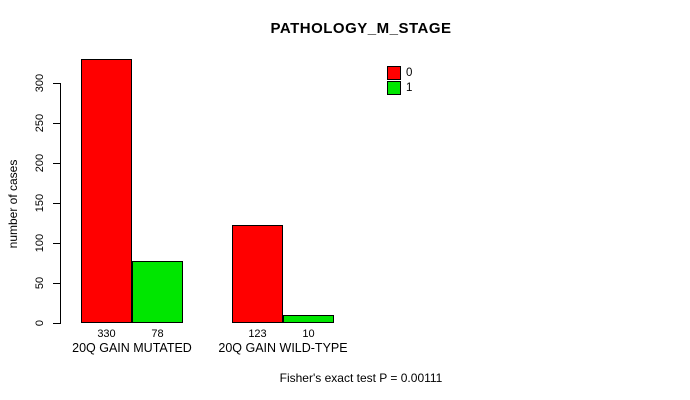  What do you see at coordinates (106, 334) in the screenshot?
I see `bar-value-label: 330` at bounding box center [106, 334].